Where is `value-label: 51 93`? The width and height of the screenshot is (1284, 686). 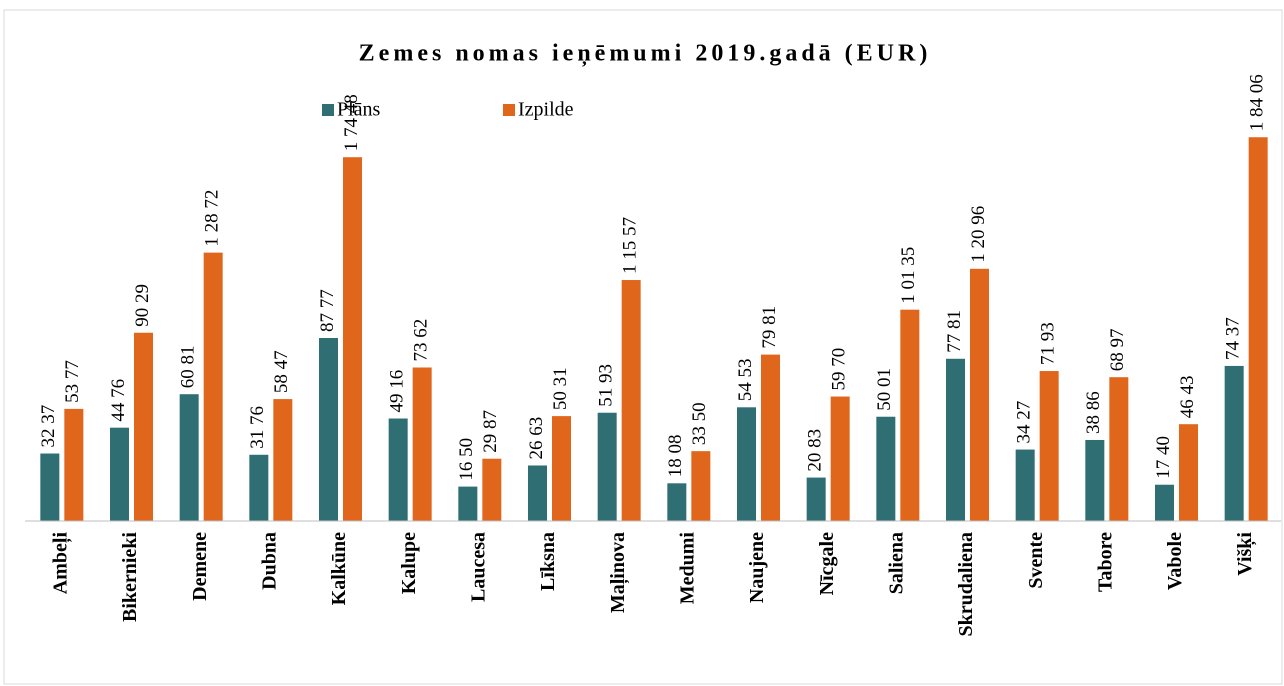 value-label: 51 93 is located at coordinates (606, 385).